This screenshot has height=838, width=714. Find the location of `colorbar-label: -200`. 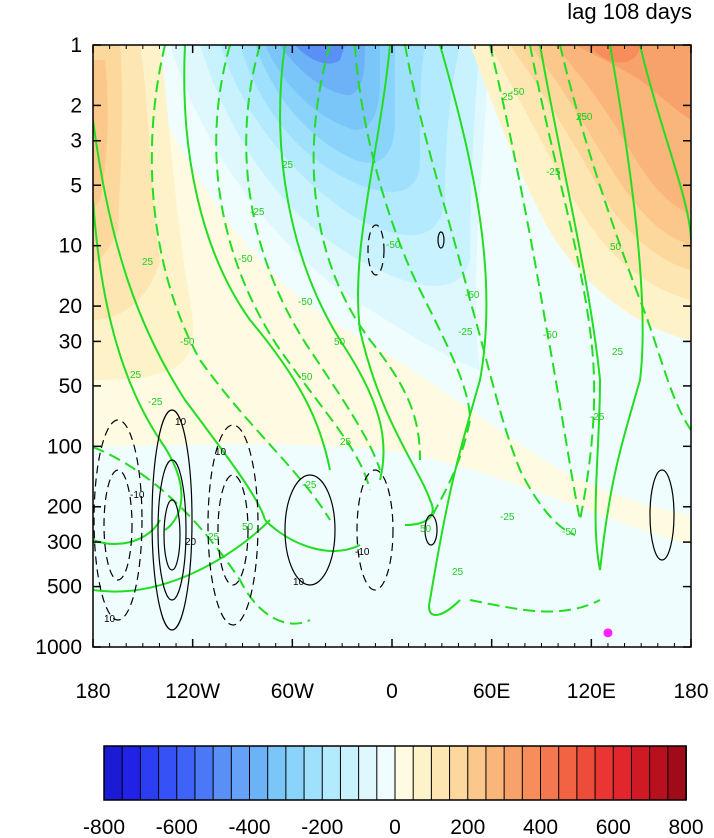

colorbar-label: -200 is located at coordinates (322, 827).